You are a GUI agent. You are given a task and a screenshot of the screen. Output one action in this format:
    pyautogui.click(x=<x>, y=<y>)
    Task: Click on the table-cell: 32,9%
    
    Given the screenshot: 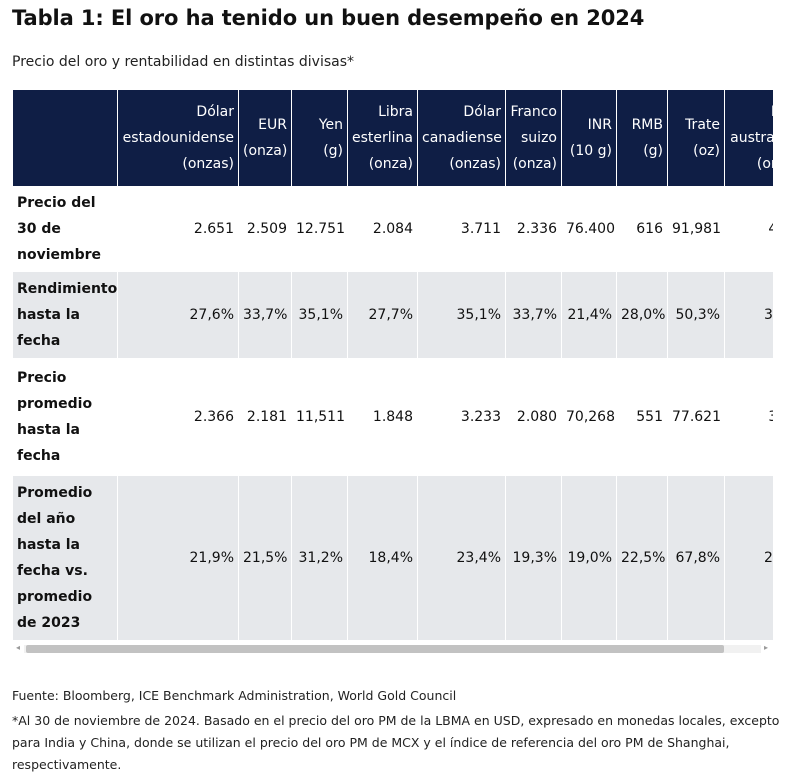 What is the action you would take?
    pyautogui.click(x=748, y=315)
    